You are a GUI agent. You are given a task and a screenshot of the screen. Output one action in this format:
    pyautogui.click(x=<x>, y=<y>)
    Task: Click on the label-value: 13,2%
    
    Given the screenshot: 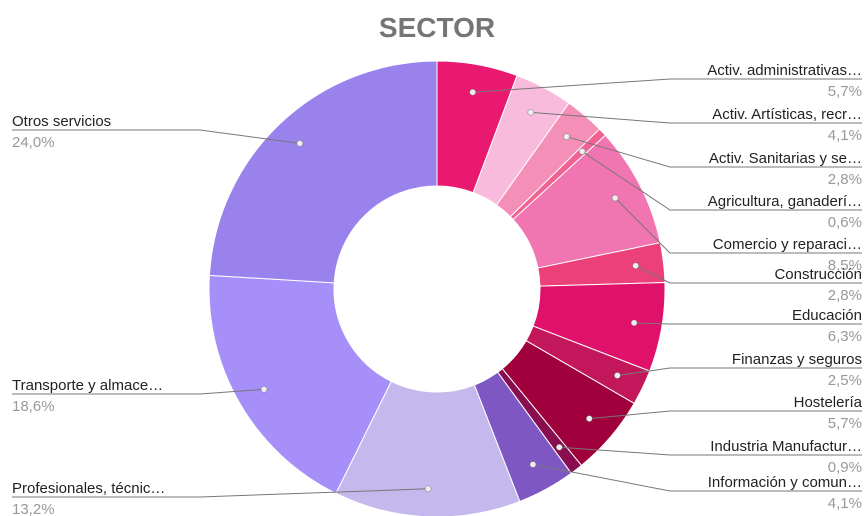 What is the action you would take?
    pyautogui.click(x=33, y=508)
    